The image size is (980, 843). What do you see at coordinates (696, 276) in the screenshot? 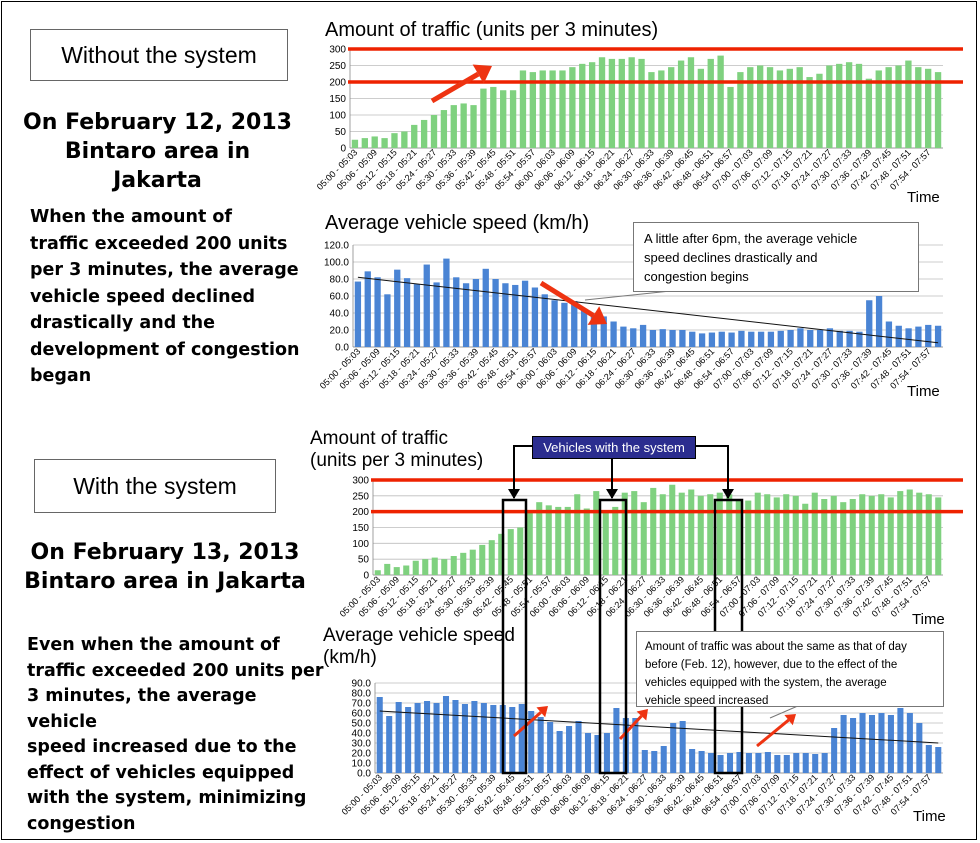
I see `callout-line: congestion begins` at bounding box center [696, 276].